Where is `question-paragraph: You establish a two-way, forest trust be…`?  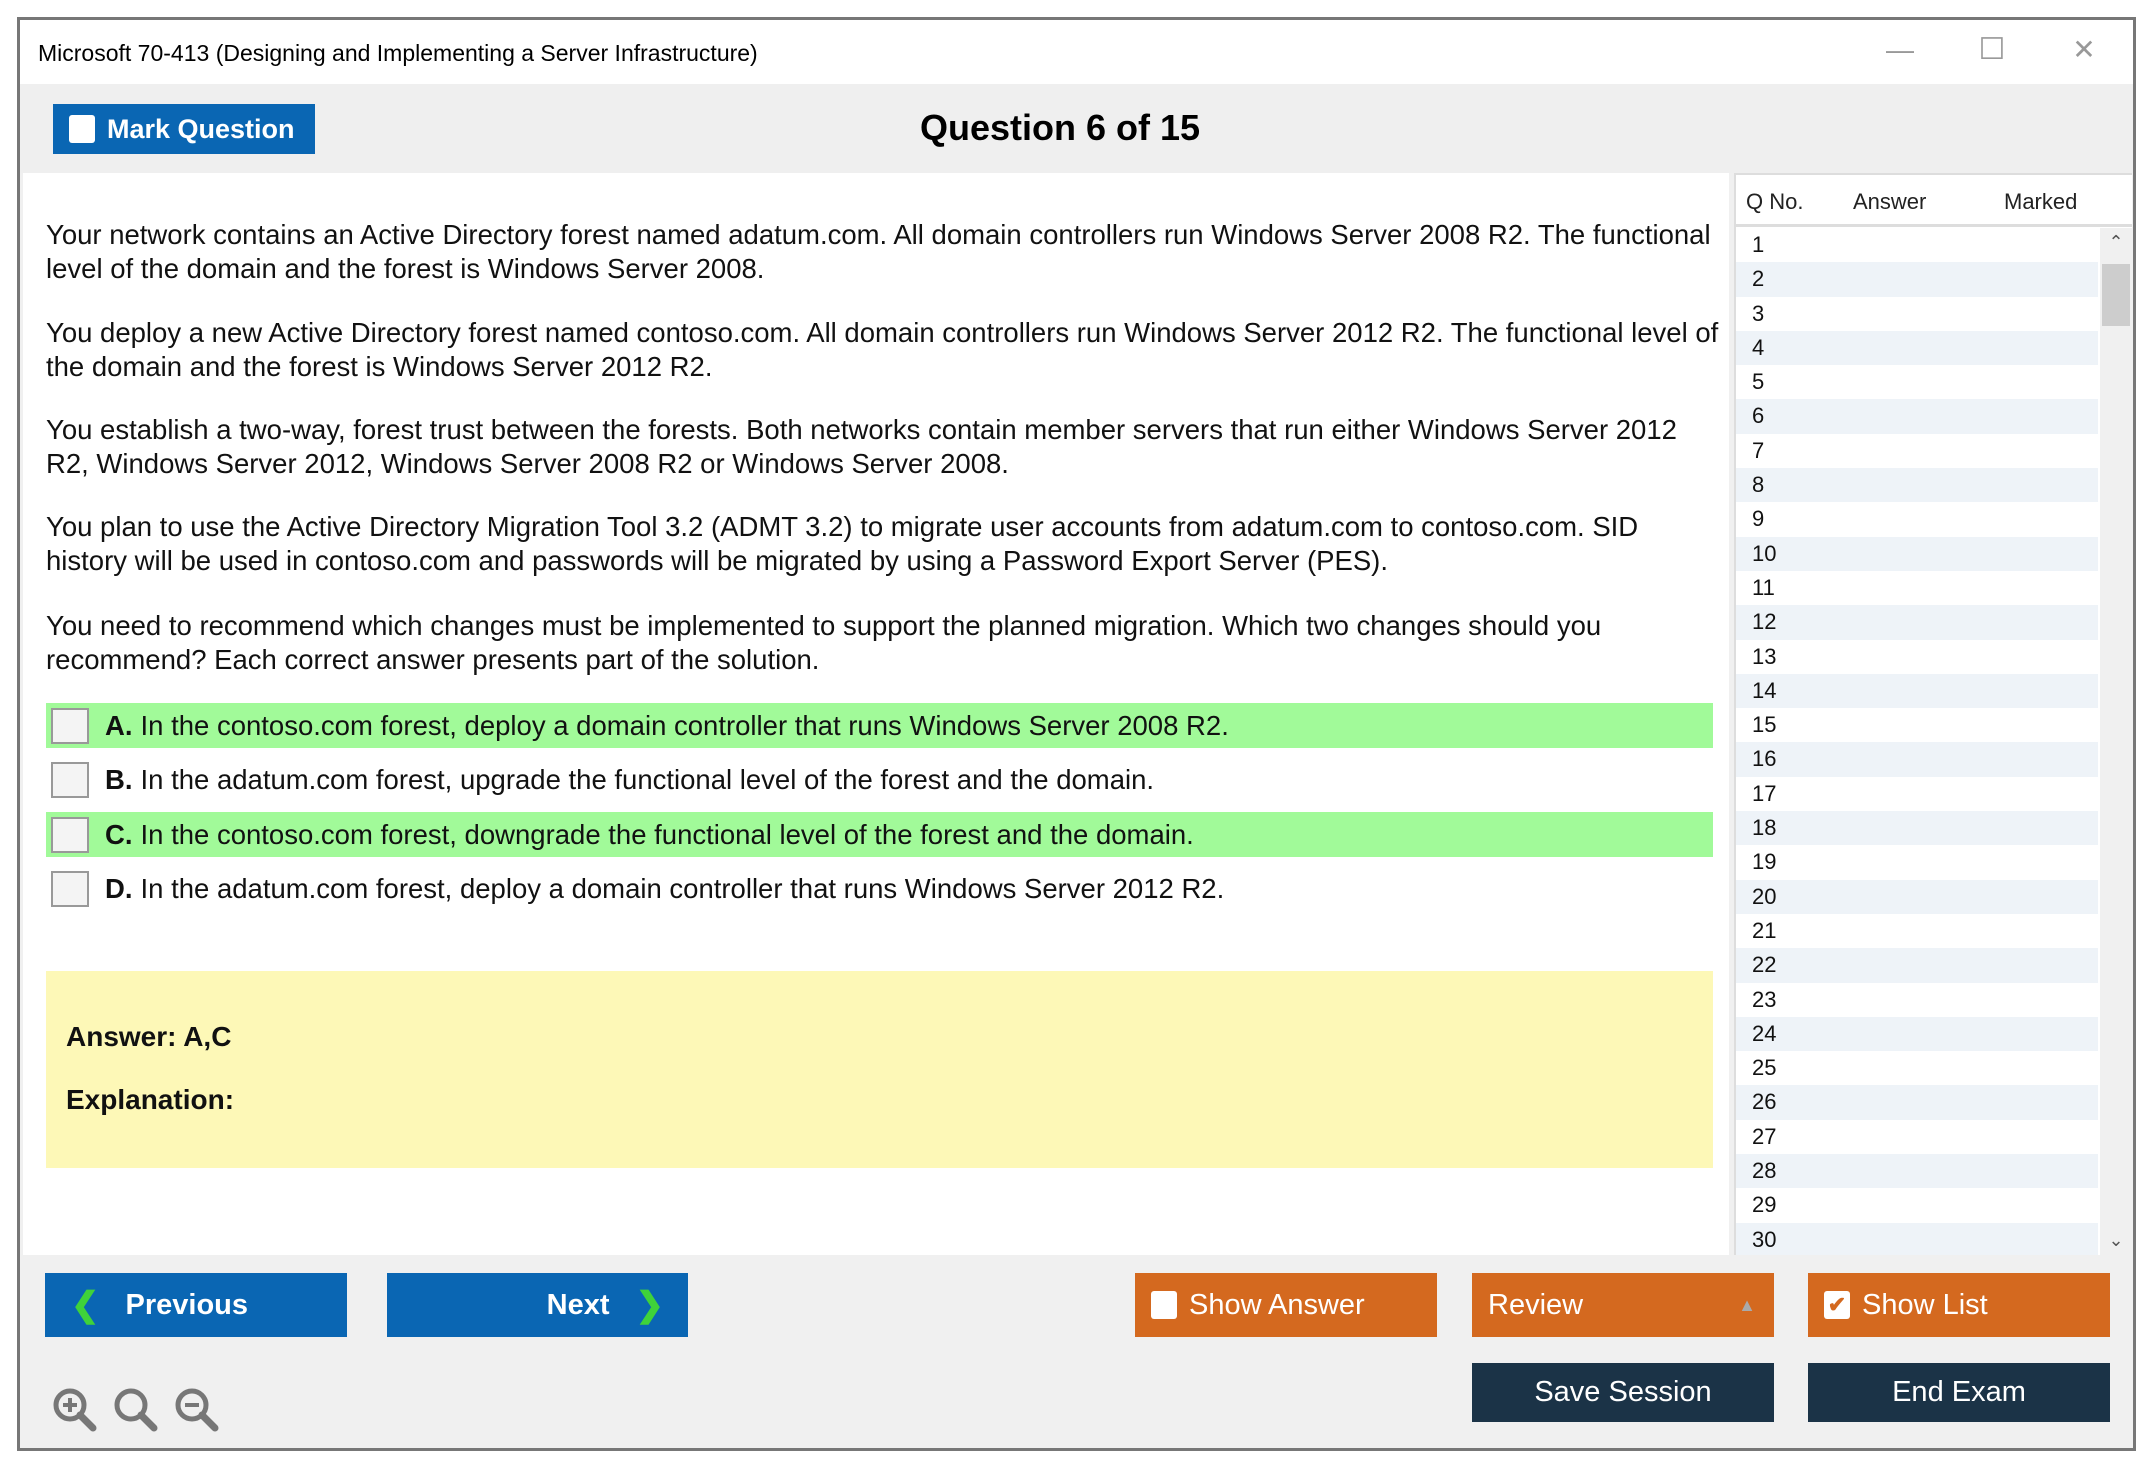 question-paragraph: You establish a two-way, forest trust be… is located at coordinates (861, 446).